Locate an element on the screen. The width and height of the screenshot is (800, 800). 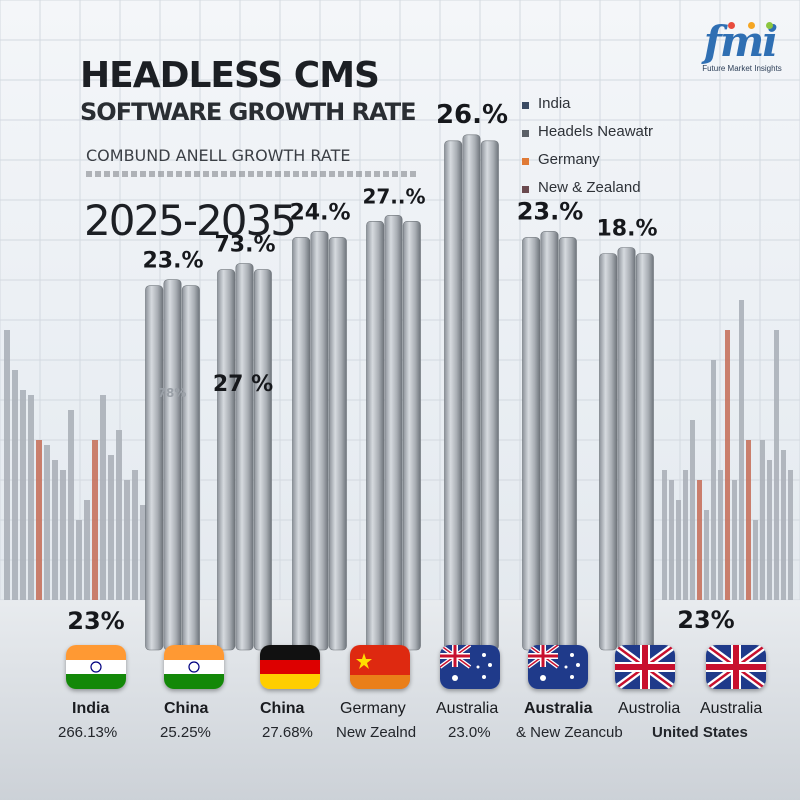
bar-value-label: 73.% is located at coordinates (244, 245).